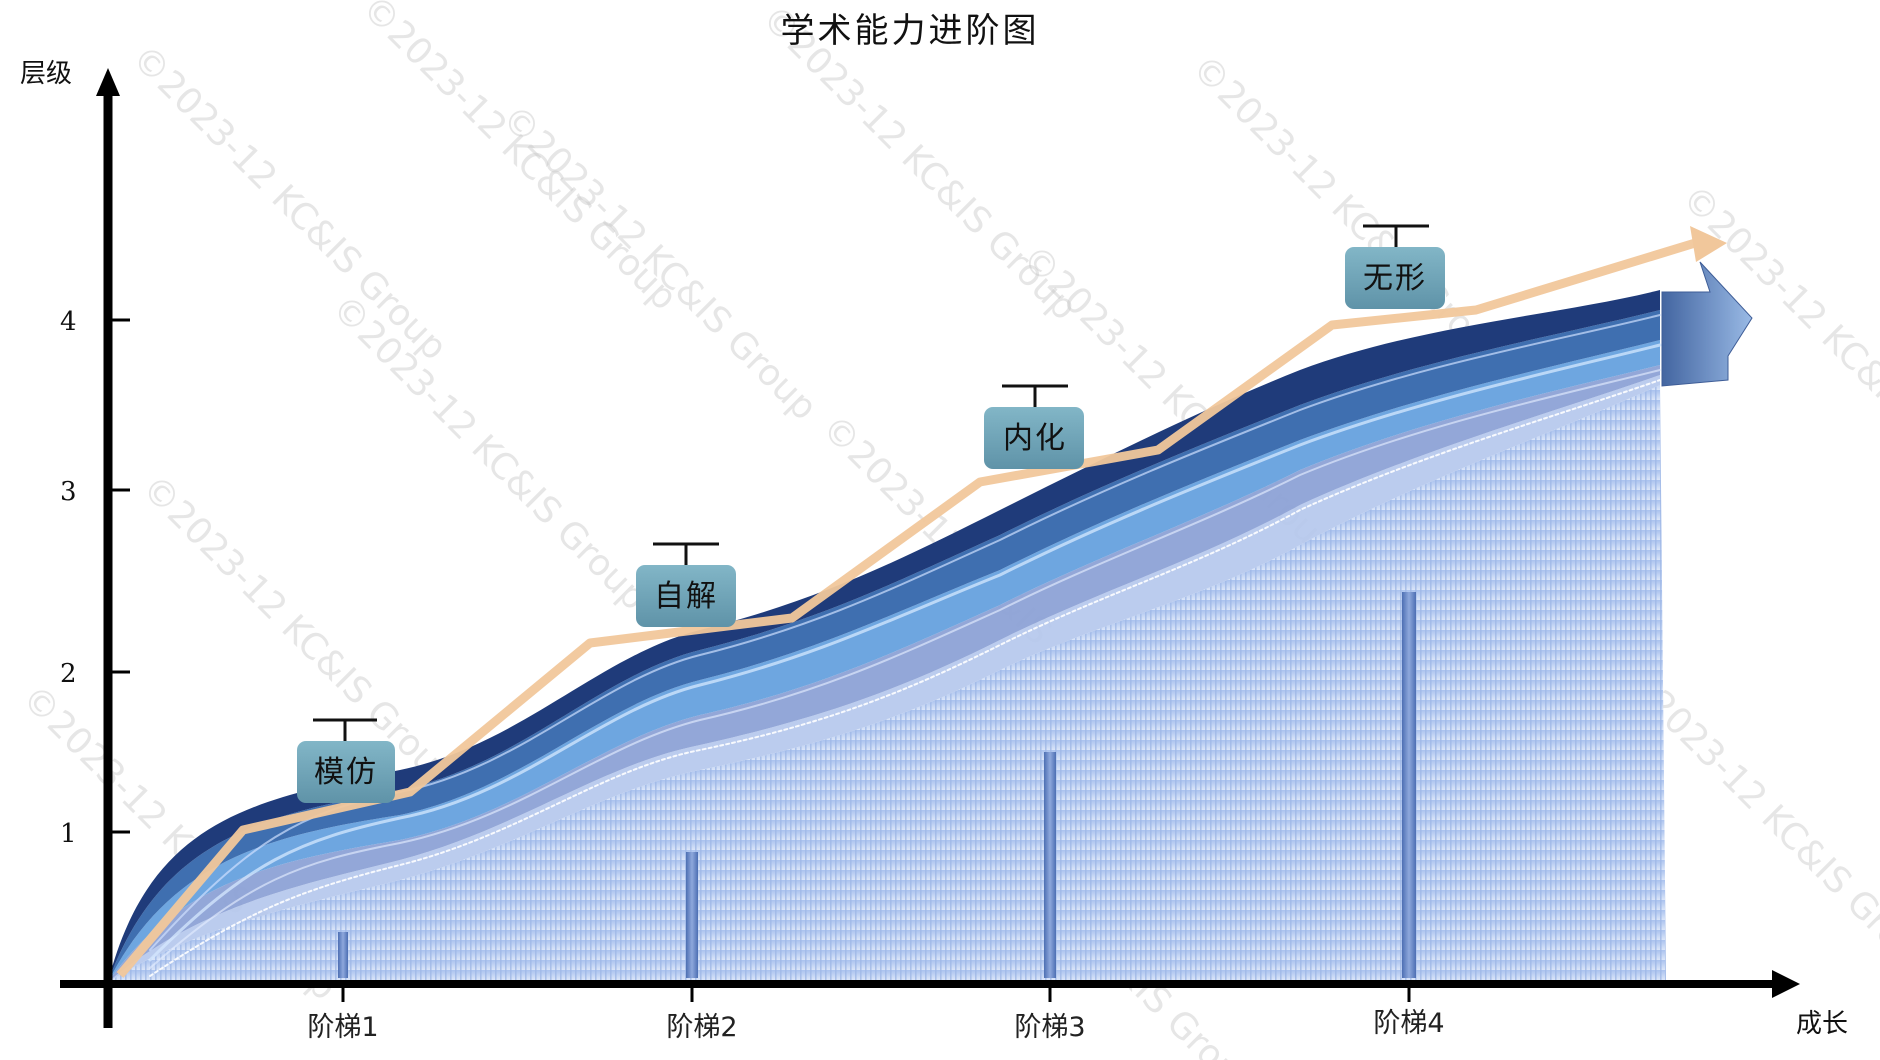  I want to click on stage-label: 自解, so click(686, 596).